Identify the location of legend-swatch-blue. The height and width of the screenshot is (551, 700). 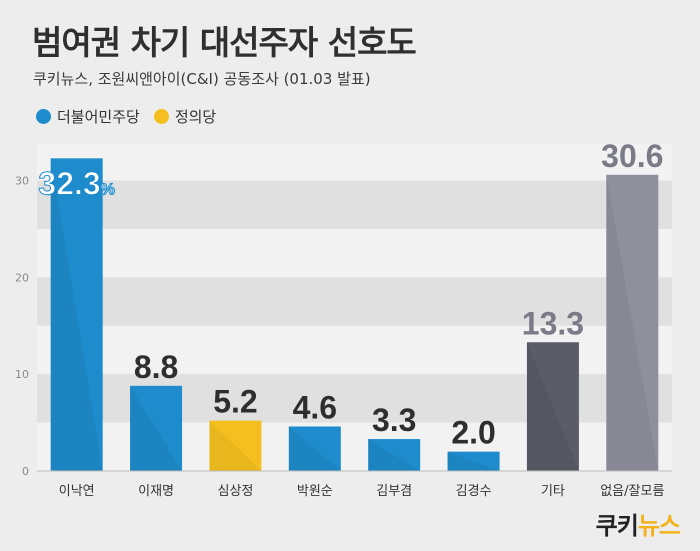
(43, 116).